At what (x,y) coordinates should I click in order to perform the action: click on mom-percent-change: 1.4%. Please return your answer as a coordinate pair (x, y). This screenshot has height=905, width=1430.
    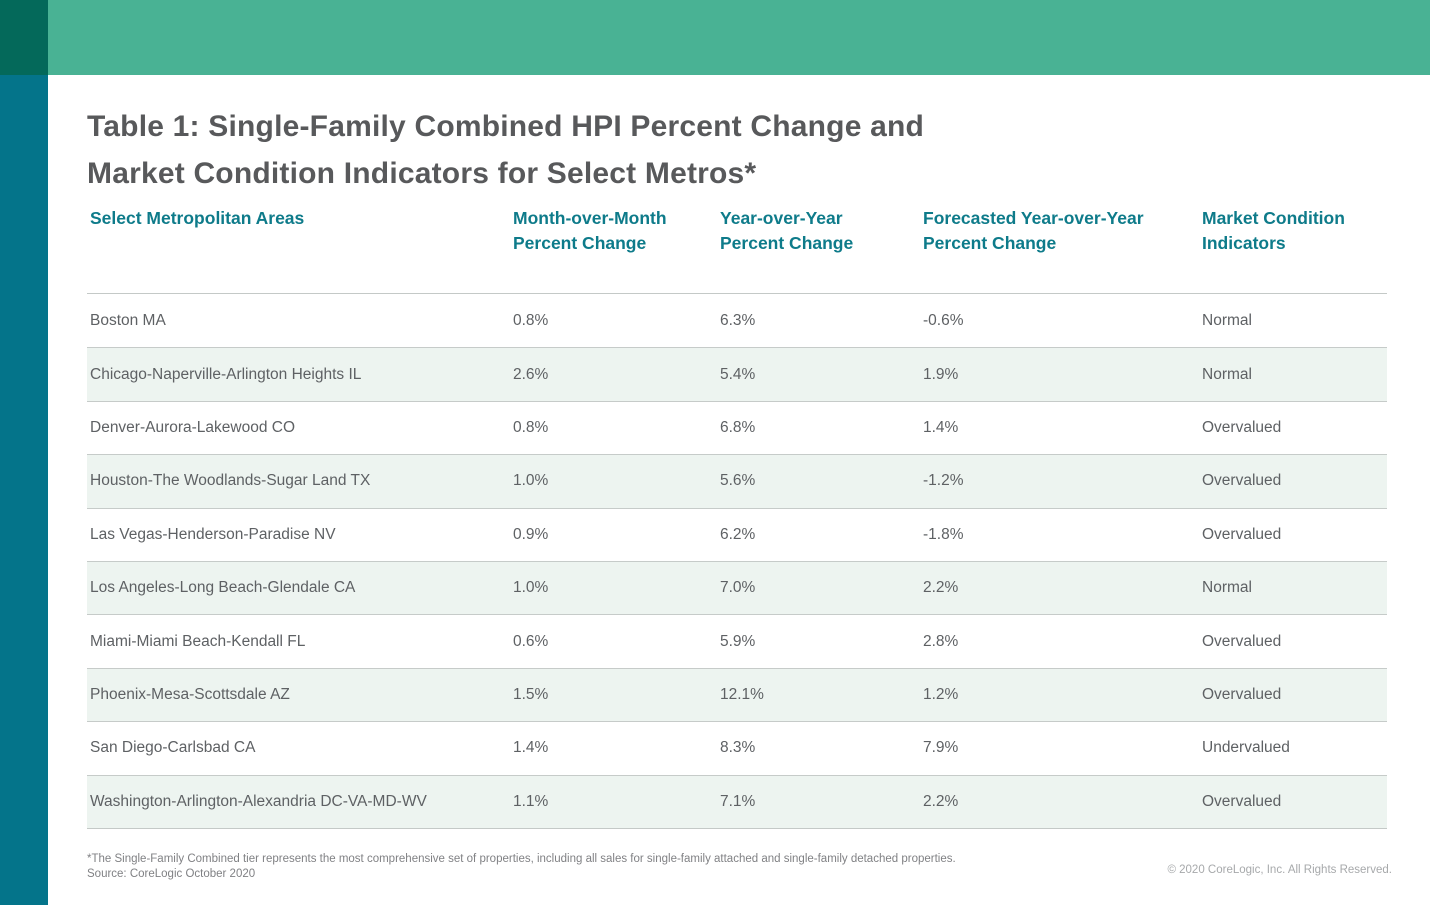
    Looking at the image, I should click on (531, 748).